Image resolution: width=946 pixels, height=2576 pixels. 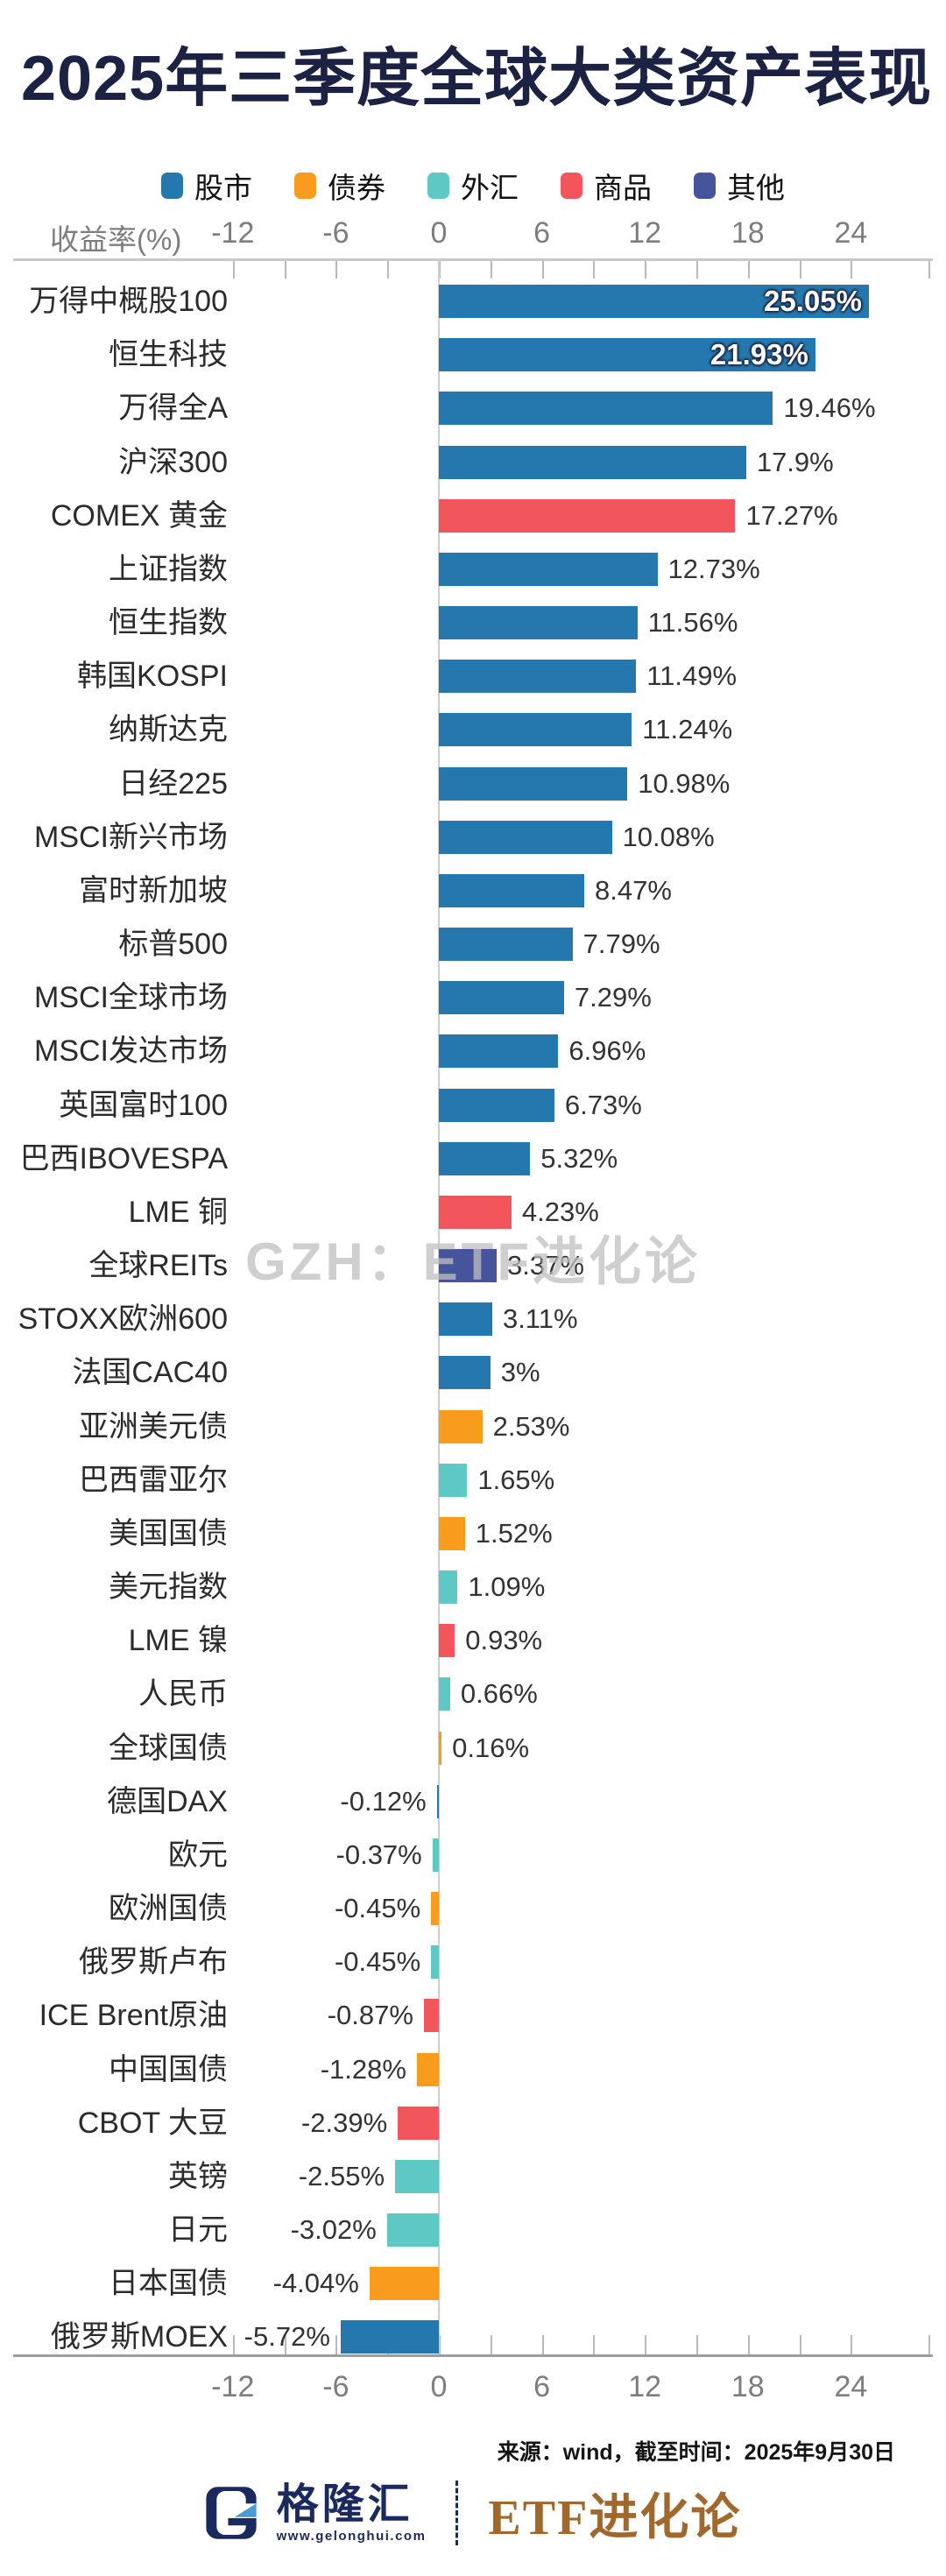 What do you see at coordinates (692, 676) in the screenshot?
I see `bar-value: 11.49%` at bounding box center [692, 676].